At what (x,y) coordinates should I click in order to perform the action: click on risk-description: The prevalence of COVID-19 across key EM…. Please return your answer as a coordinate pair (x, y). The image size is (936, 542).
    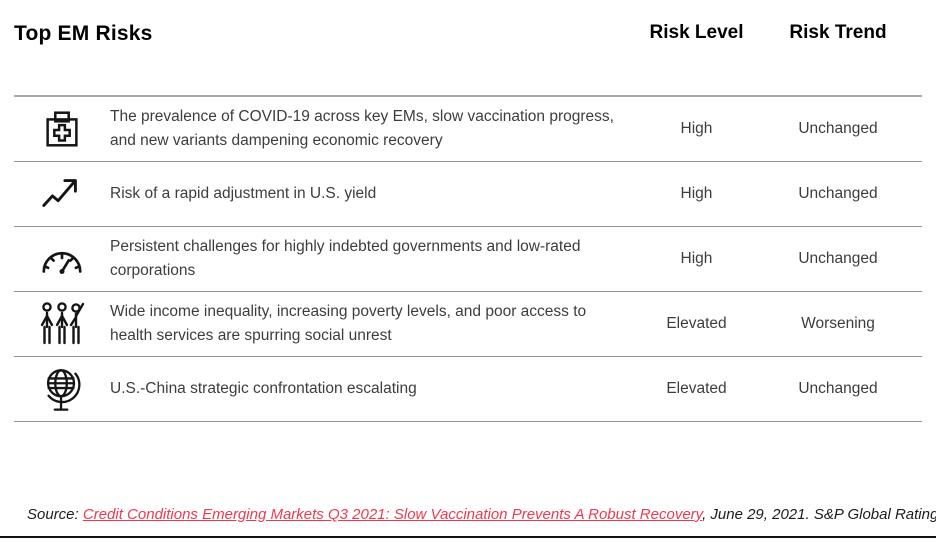
    Looking at the image, I should click on (362, 129).